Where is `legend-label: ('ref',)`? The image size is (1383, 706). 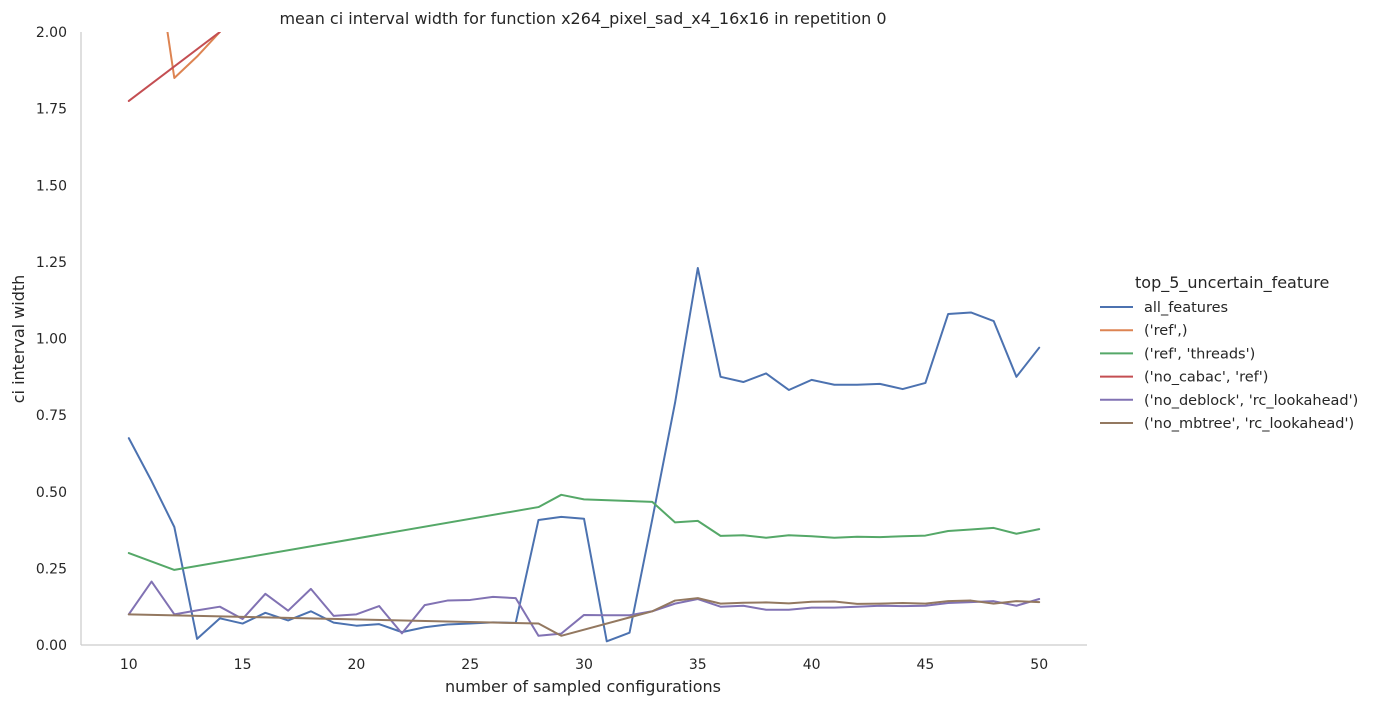 legend-label: ('ref',) is located at coordinates (1166, 331).